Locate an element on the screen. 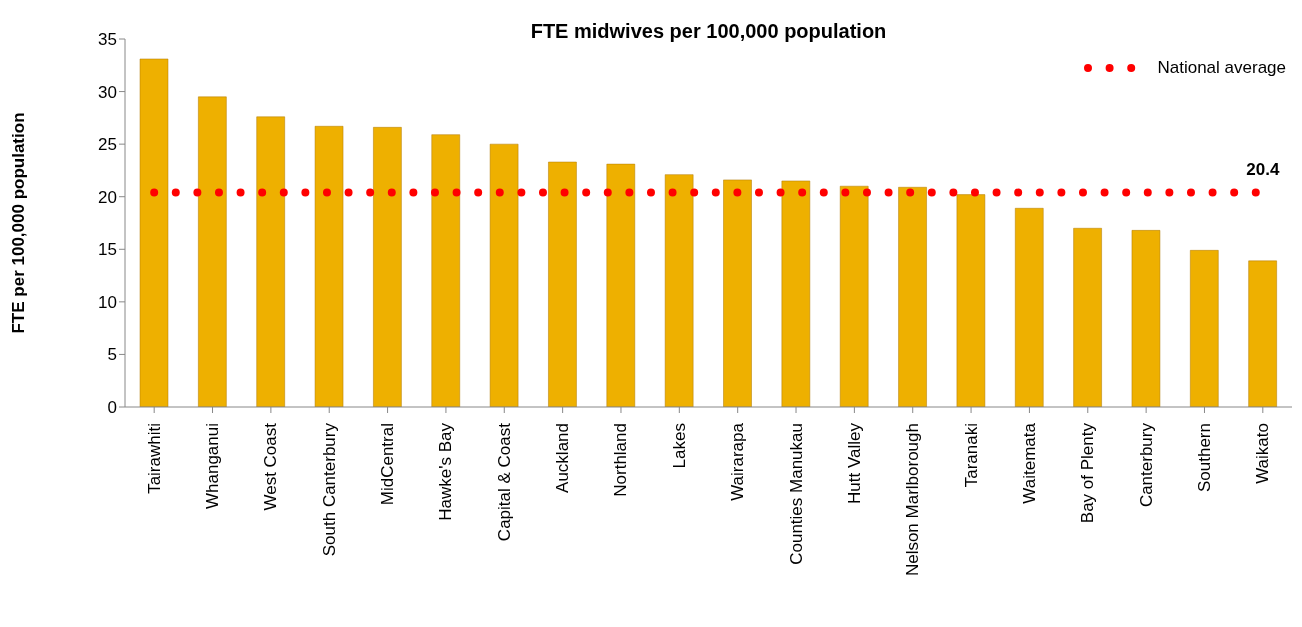 The height and width of the screenshot is (627, 1302). y-tick-label: 20 is located at coordinates (107, 197).